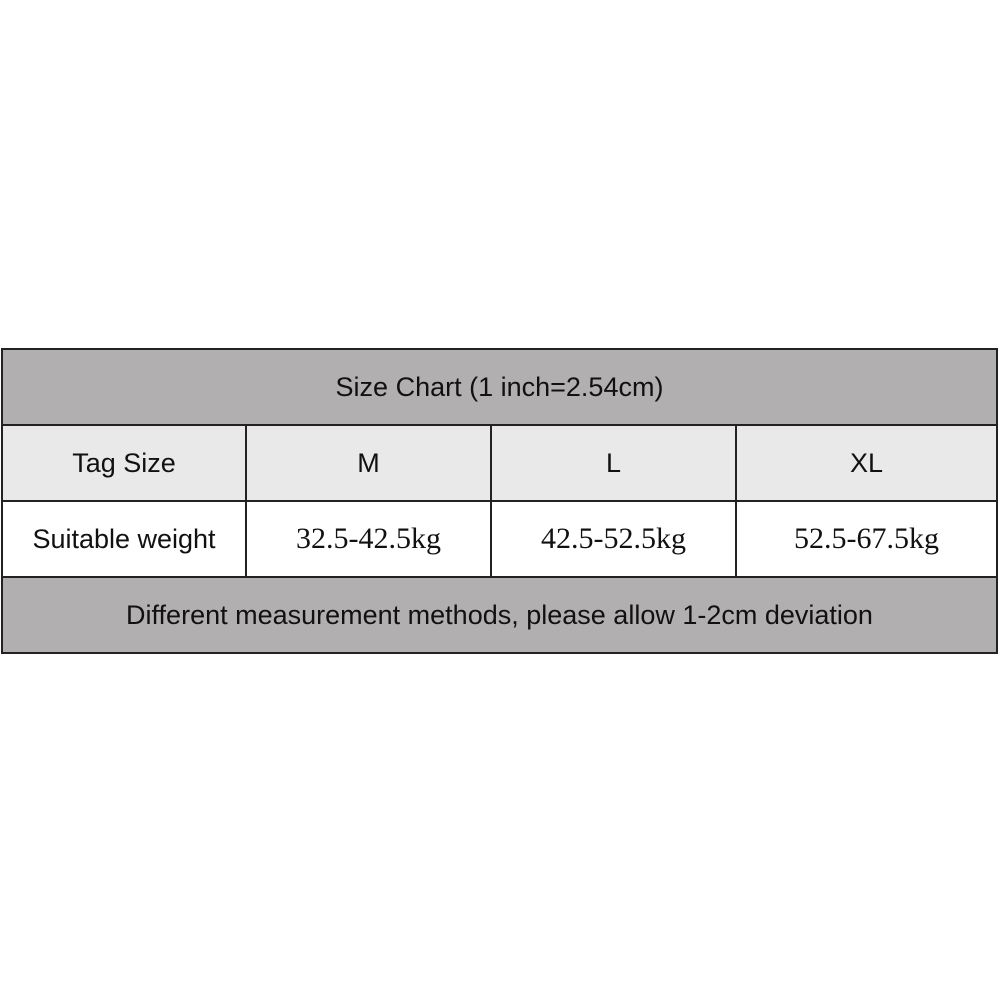 The width and height of the screenshot is (1001, 1001). I want to click on tag-size-row: Tag Size M L XL, so click(499, 463).